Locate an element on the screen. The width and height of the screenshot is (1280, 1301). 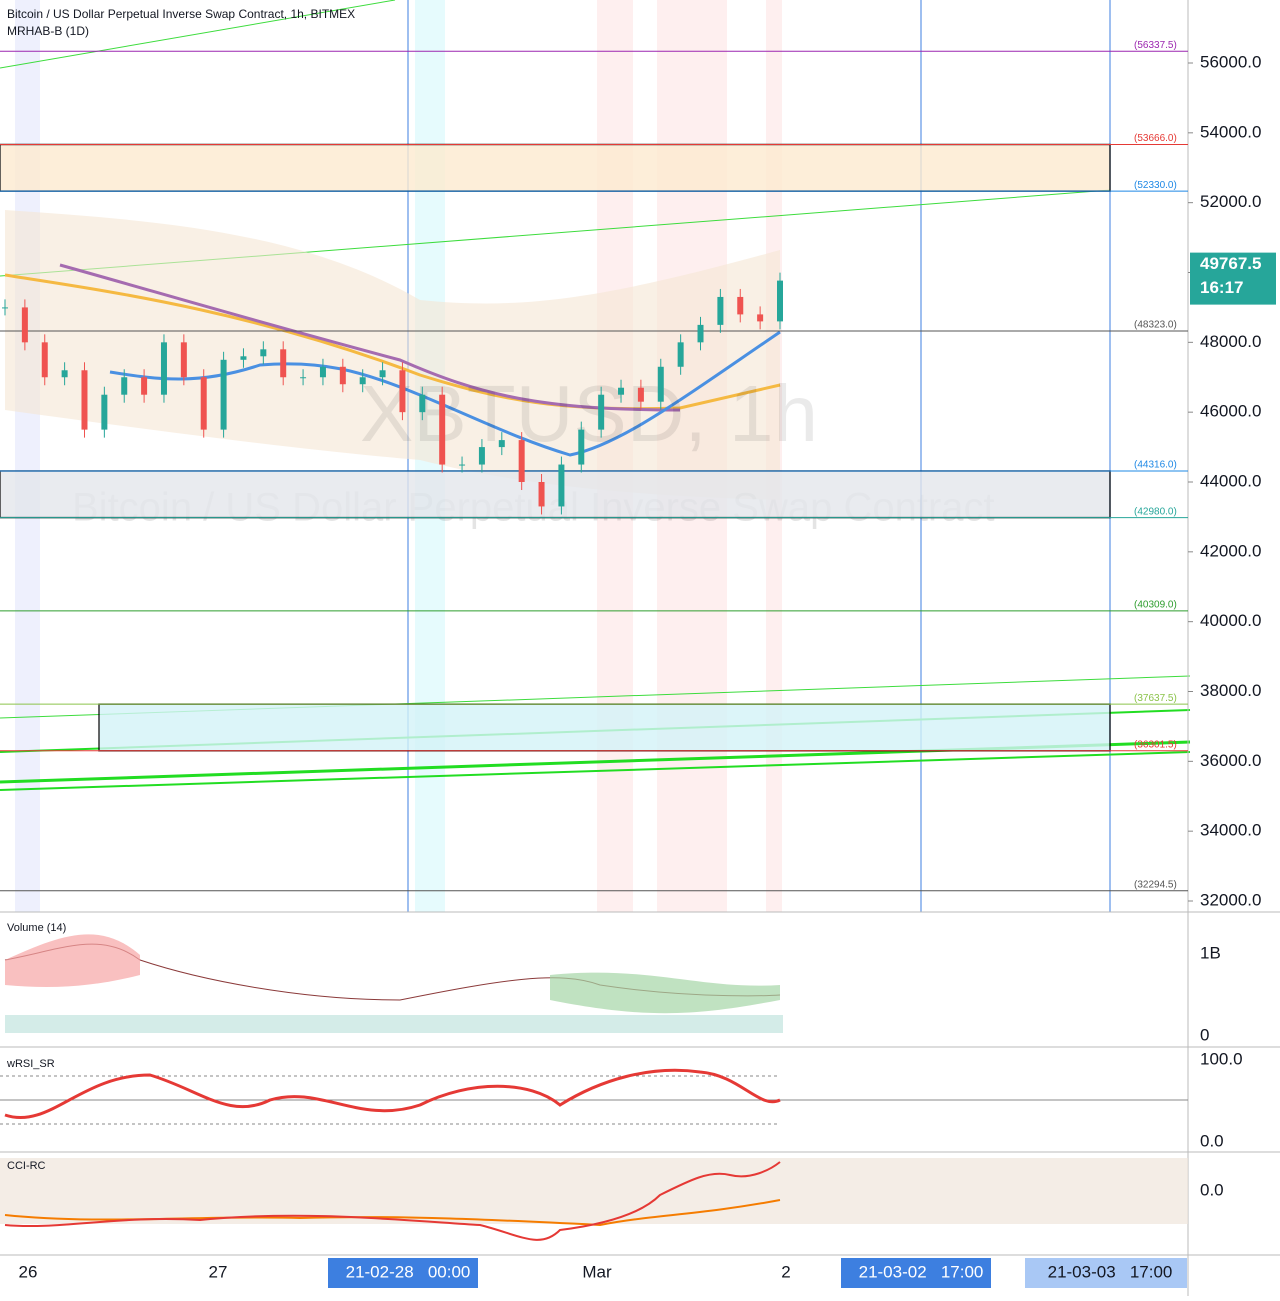
last-price: 49767.5 is located at coordinates (1230, 263).